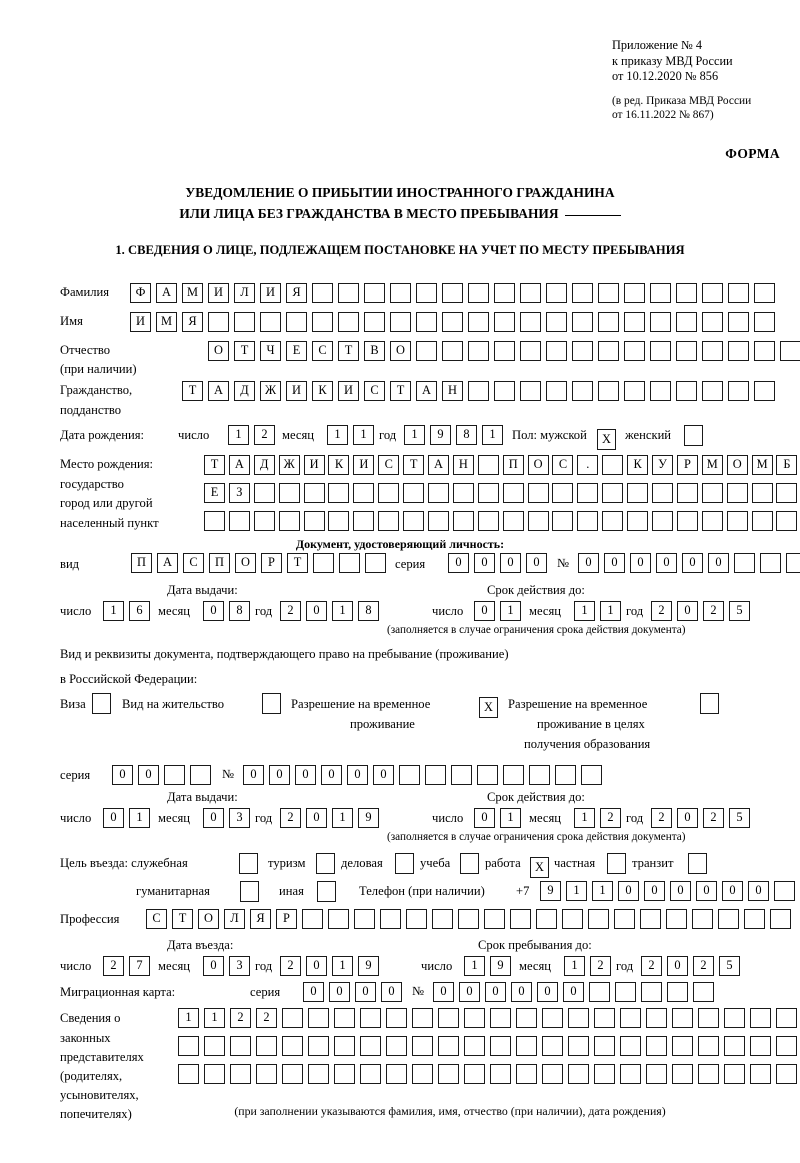 The height and width of the screenshot is (1163, 800). What do you see at coordinates (404, 863) in the screenshot?
I see `purpose-business-checkbox` at bounding box center [404, 863].